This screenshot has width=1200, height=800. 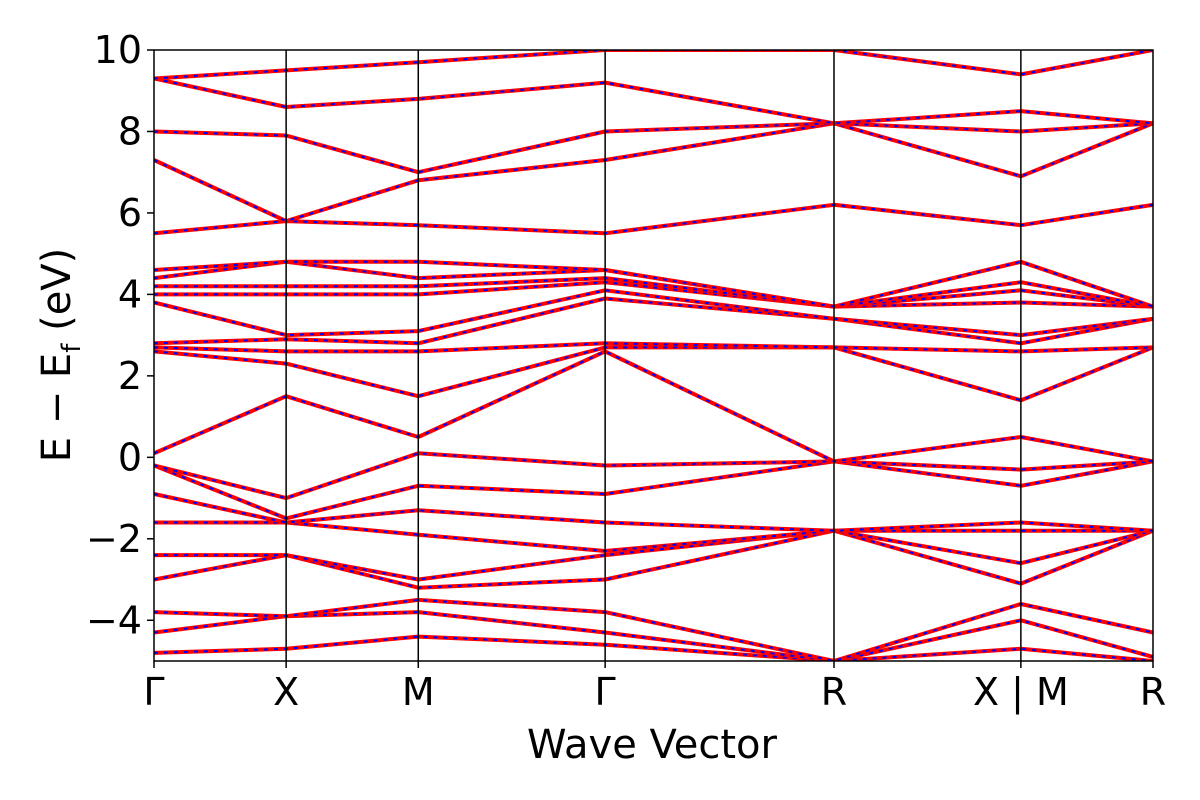 I want to click on x-tick-label: M, so click(x=418, y=692).